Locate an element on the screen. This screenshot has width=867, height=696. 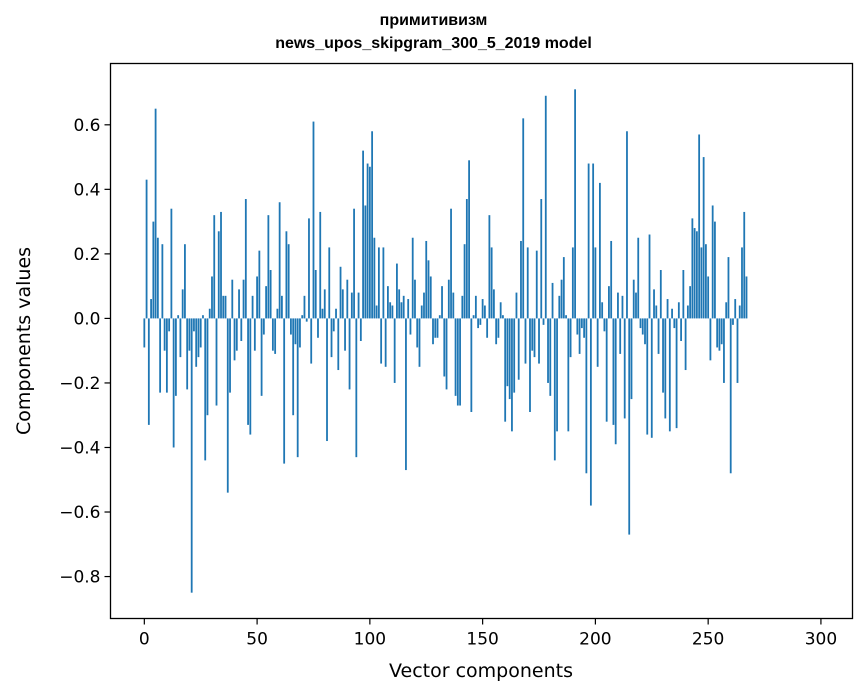
y-axis-label: Components values is located at coordinates (24, 341).